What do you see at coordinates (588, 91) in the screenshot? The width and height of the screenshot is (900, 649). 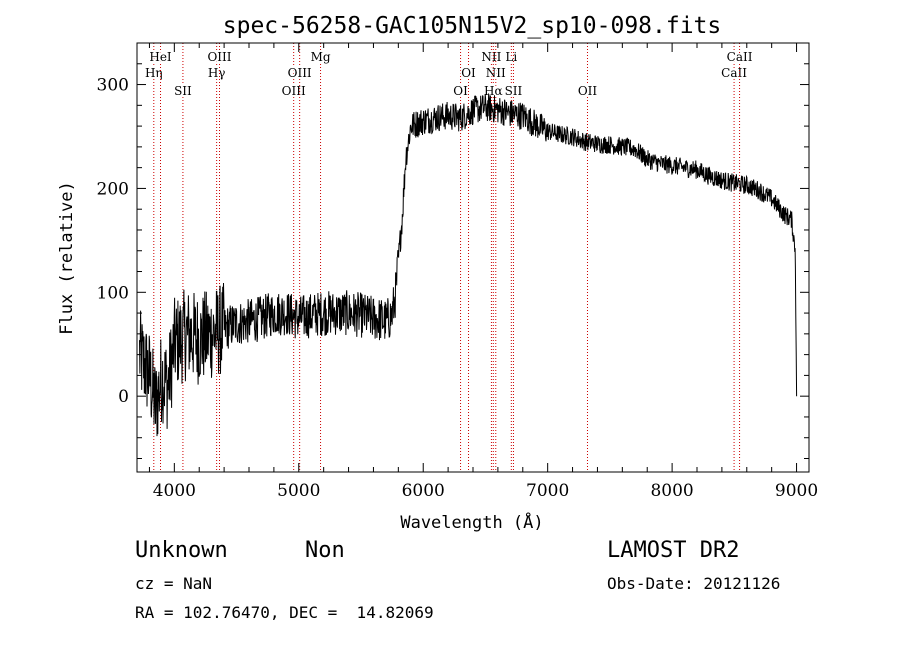 I see `line-label: OII` at bounding box center [588, 91].